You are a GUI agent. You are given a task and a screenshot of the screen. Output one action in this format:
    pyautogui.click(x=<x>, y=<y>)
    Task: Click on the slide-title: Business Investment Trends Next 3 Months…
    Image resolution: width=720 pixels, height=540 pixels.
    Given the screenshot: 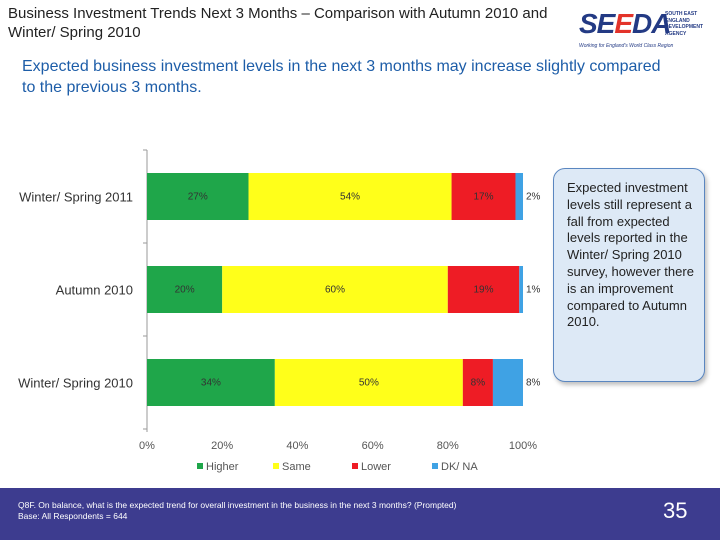 What is the action you would take?
    pyautogui.click(x=278, y=23)
    